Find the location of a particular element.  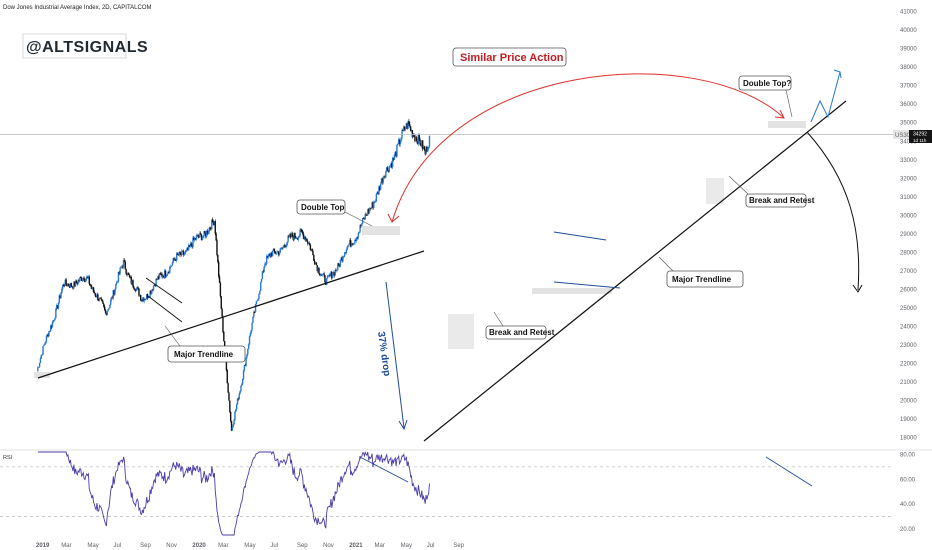

y-tick-label: 28000 is located at coordinates (908, 253).